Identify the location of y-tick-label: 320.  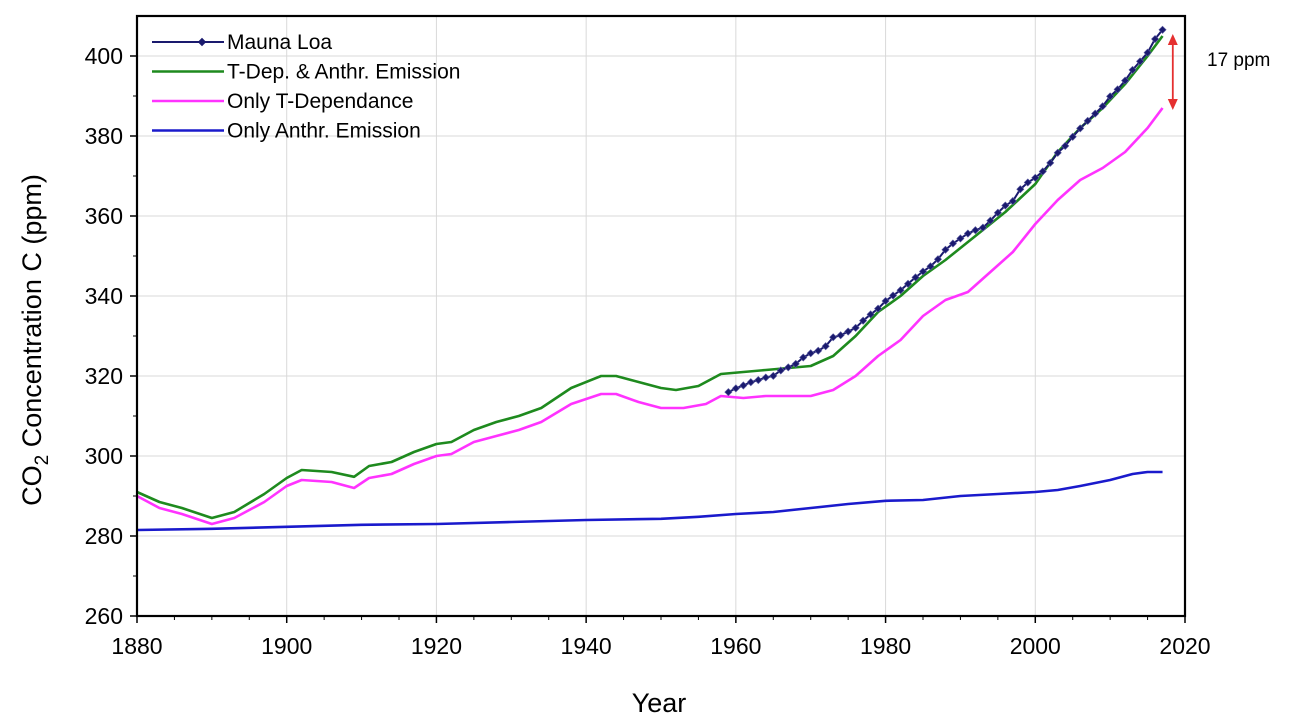
(104, 376).